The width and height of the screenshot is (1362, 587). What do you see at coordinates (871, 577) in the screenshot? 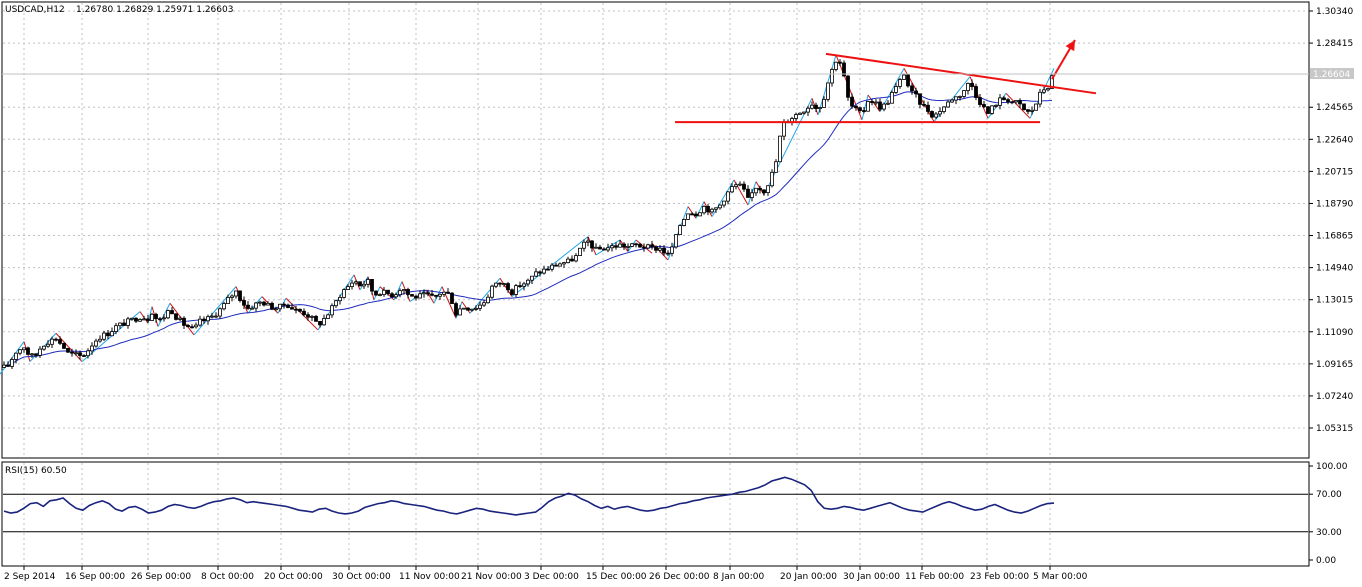
I see `time-tick-label: 30 Jan 00:00` at bounding box center [871, 577].